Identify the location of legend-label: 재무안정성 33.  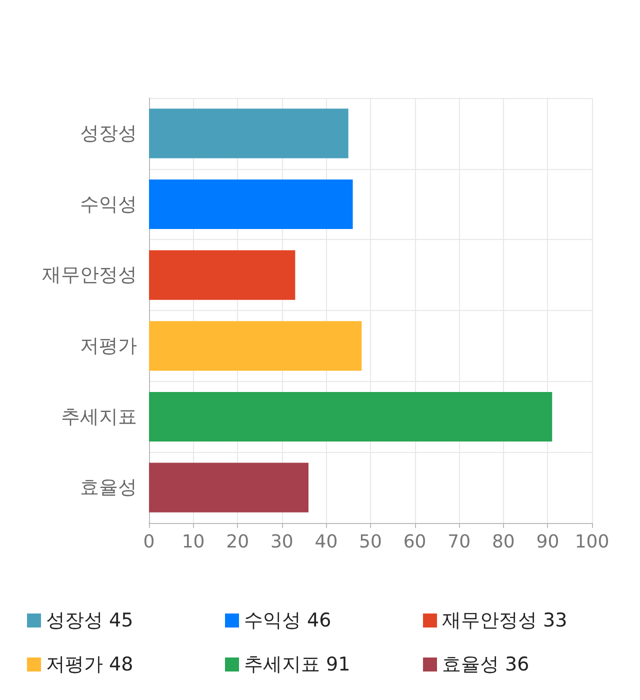
(505, 621).